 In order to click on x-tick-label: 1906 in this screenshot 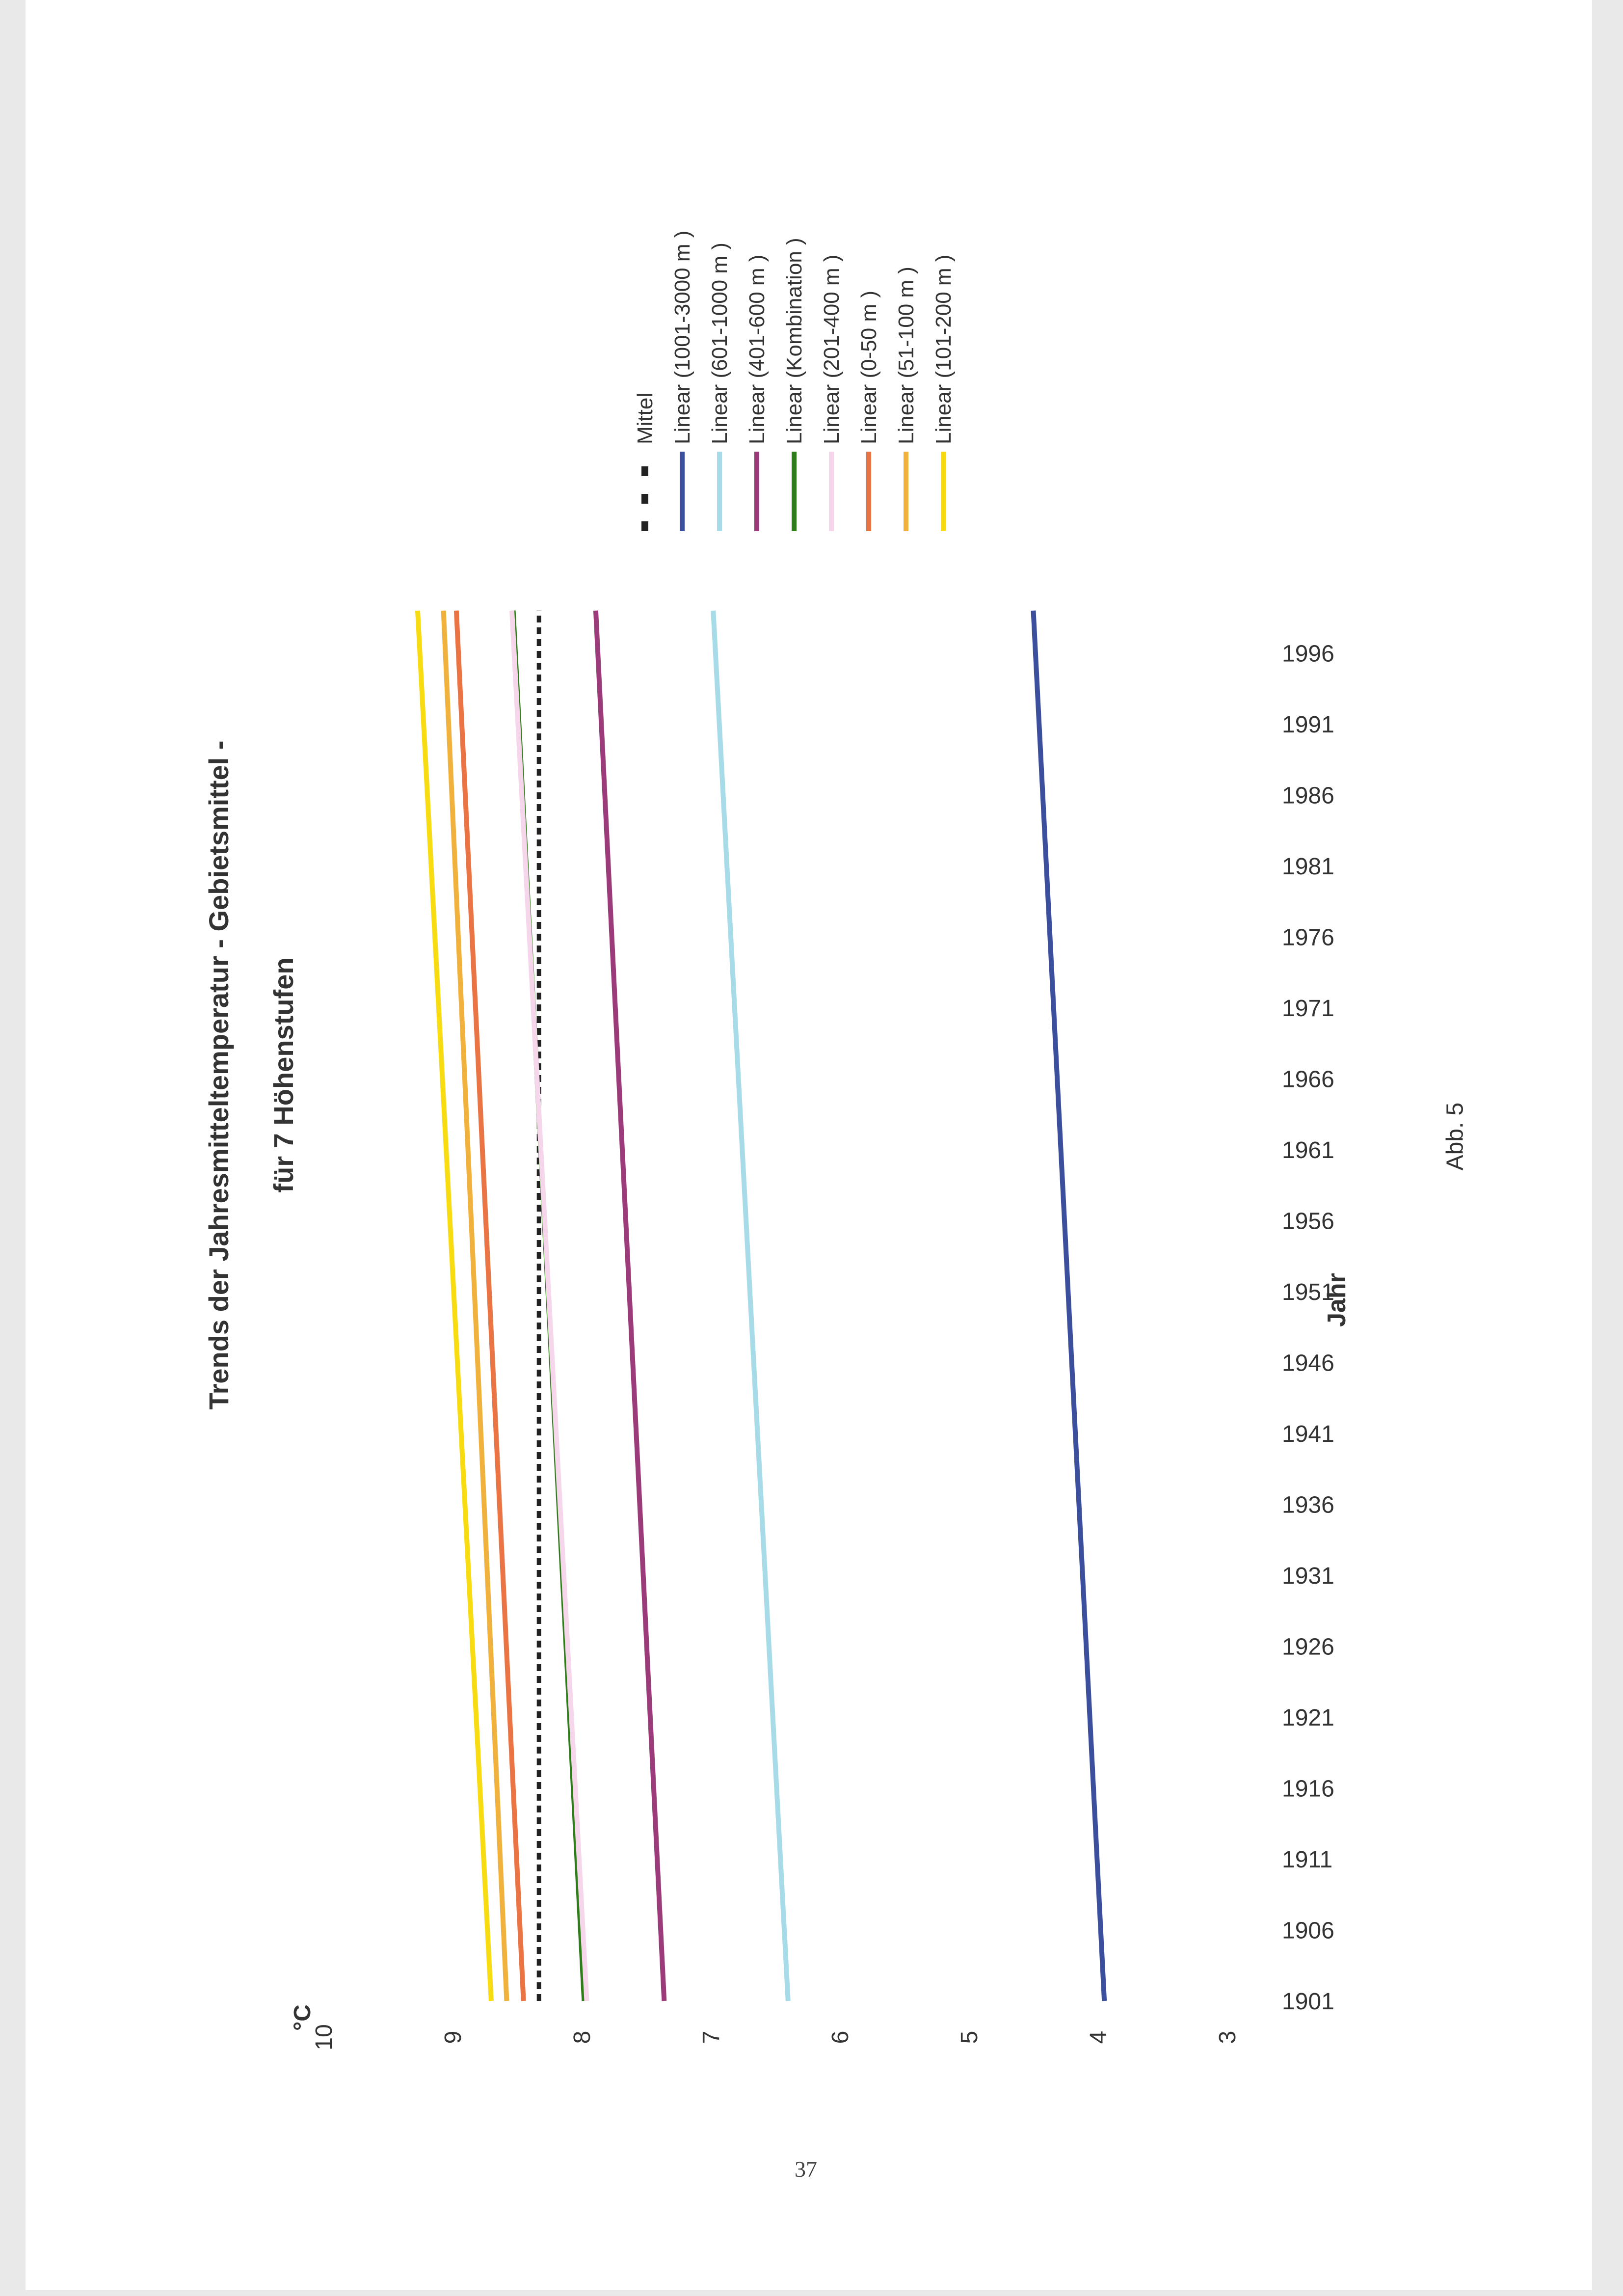, I will do `click(1308, 1931)`.